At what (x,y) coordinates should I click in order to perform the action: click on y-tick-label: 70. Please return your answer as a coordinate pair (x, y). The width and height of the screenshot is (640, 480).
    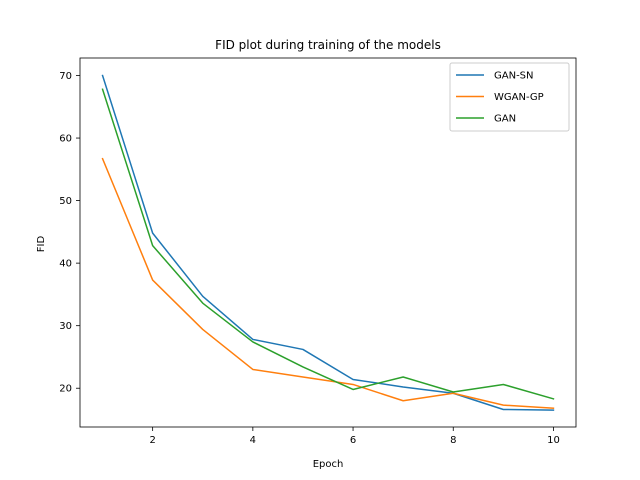
    Looking at the image, I should click on (65, 76).